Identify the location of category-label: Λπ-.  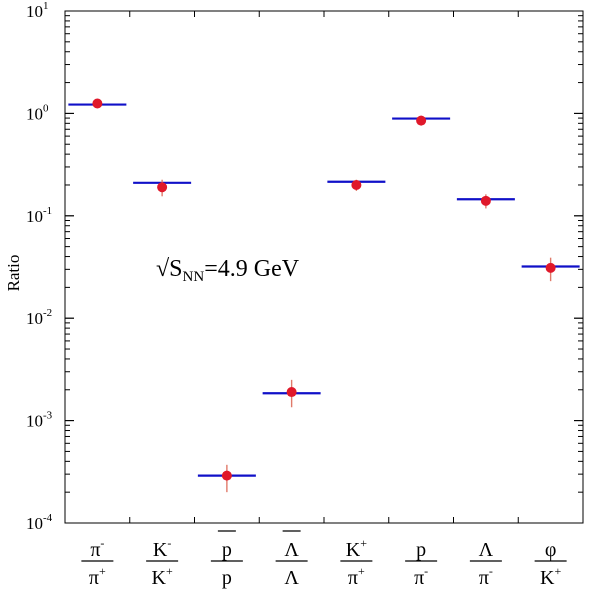
(485, 564).